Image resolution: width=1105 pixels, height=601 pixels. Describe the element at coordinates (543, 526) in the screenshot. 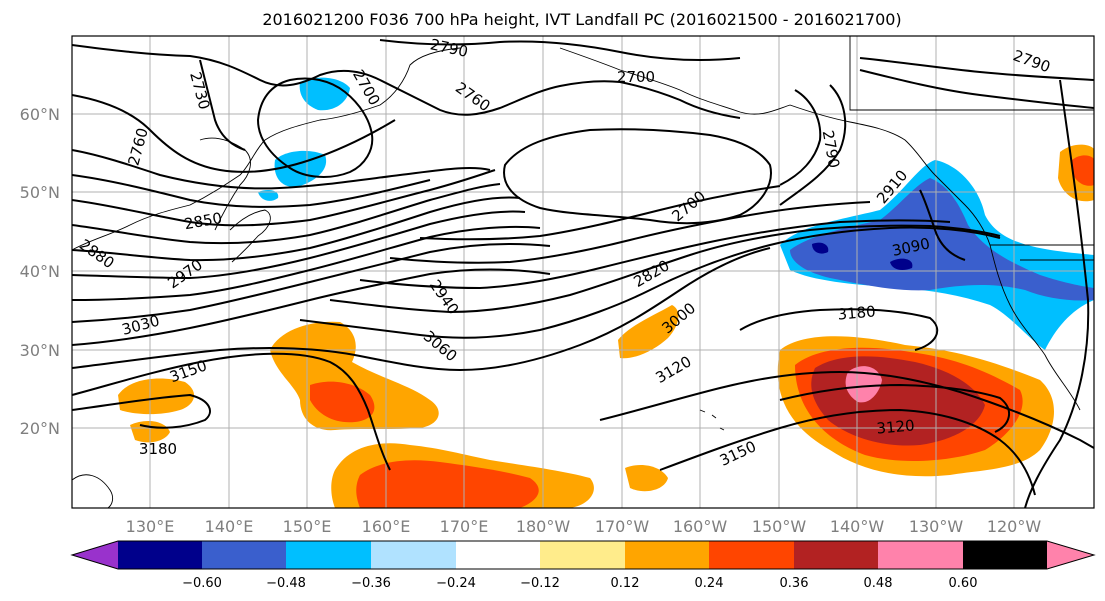

I see `lon-label: 180°W` at that location.